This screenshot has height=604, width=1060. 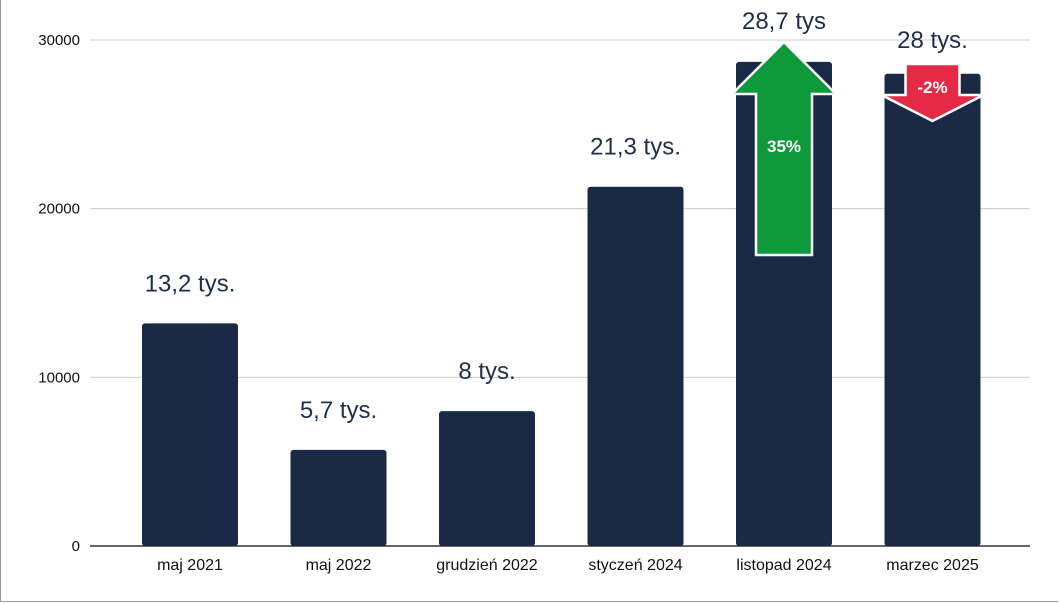 I want to click on y-tick-label: 0, so click(x=76, y=546).